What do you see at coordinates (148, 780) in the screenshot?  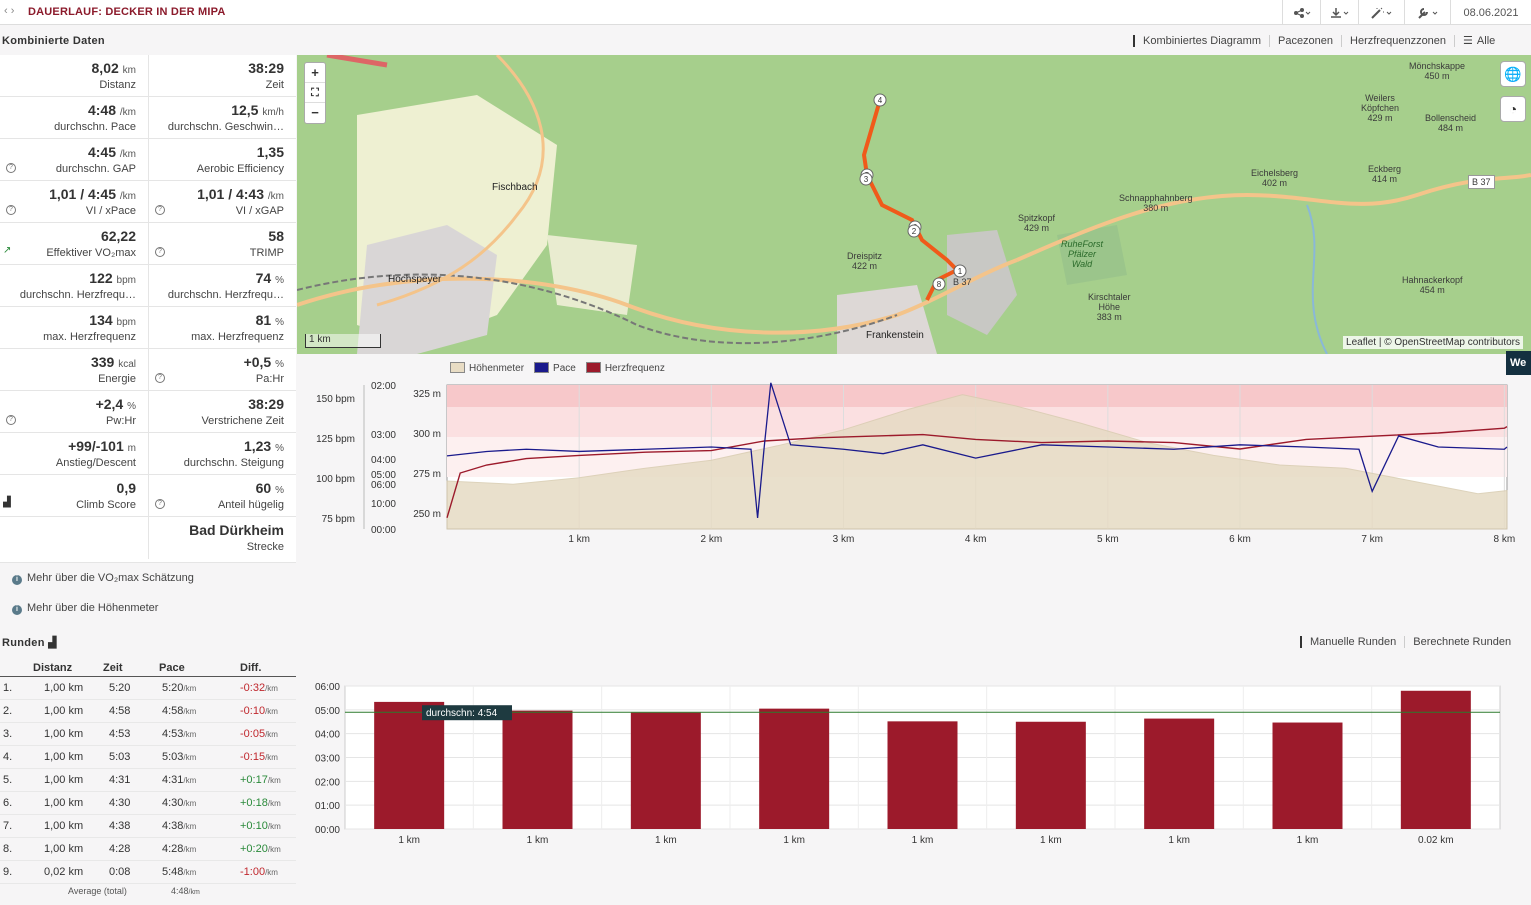 I see `lap-row: 5. 1,00 km 4:31 4:31/km +0:17/km` at bounding box center [148, 780].